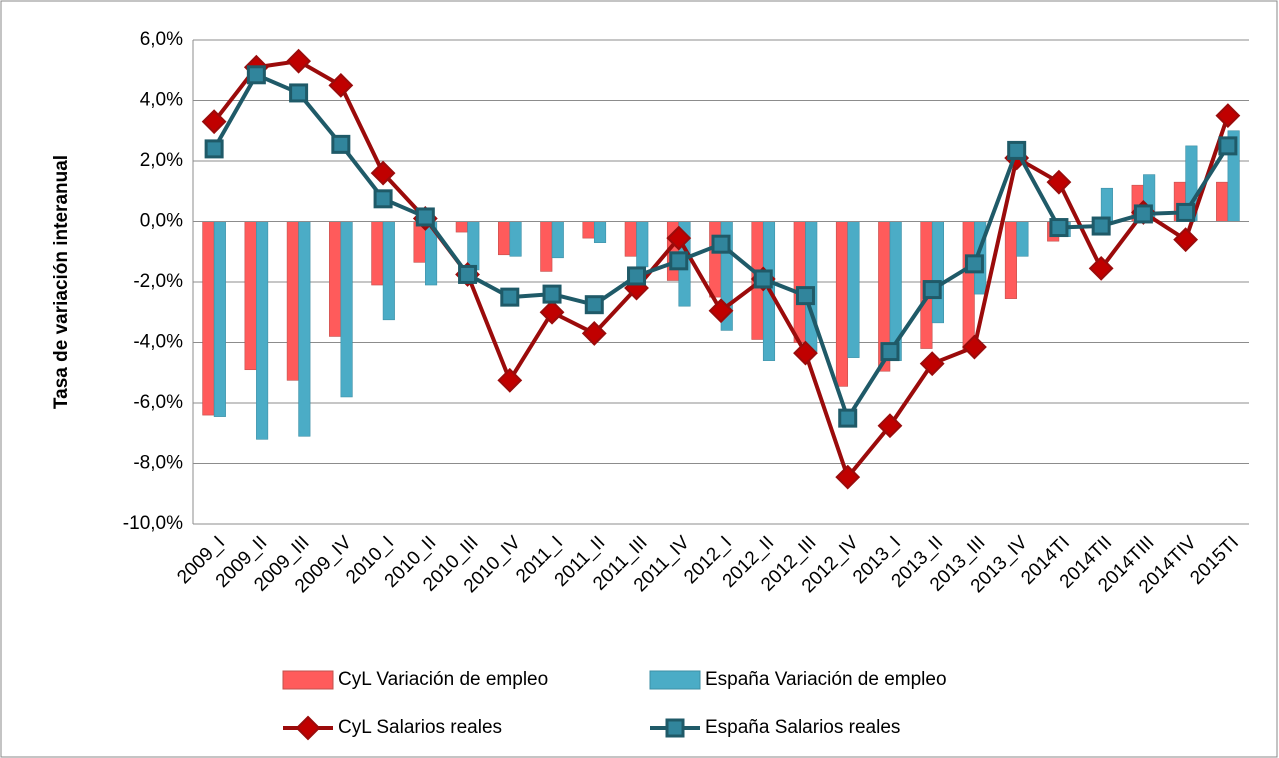  I want to click on y-tick-label: 6,0%, so click(161, 39).